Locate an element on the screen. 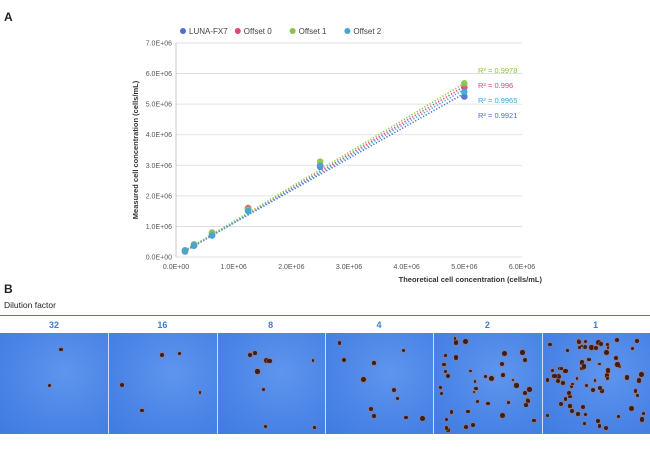 The height and width of the screenshot is (452, 650). x-tick-label: 3.0E+06 is located at coordinates (349, 267).